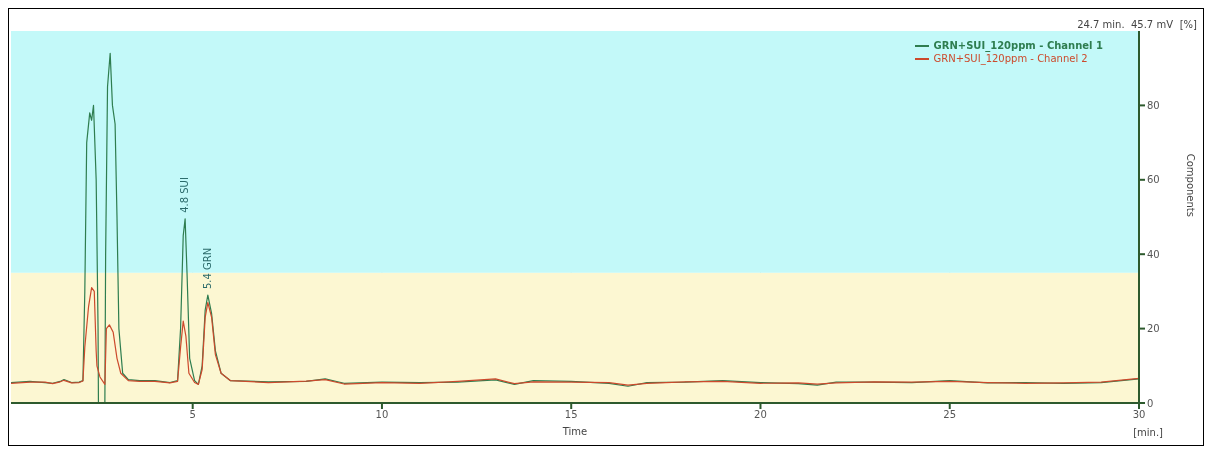  What do you see at coordinates (1010, 58) in the screenshot?
I see `legend-label: GRN+SUI_120ppm - Channel 2` at bounding box center [1010, 58].